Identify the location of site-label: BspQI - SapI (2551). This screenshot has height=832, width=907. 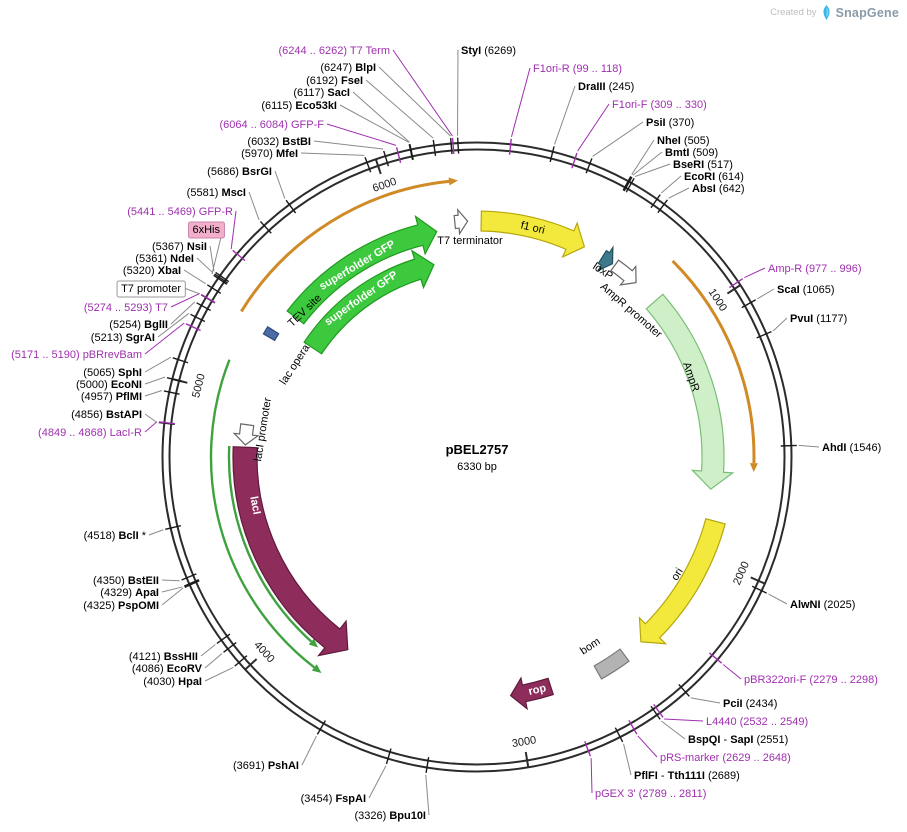
(738, 740).